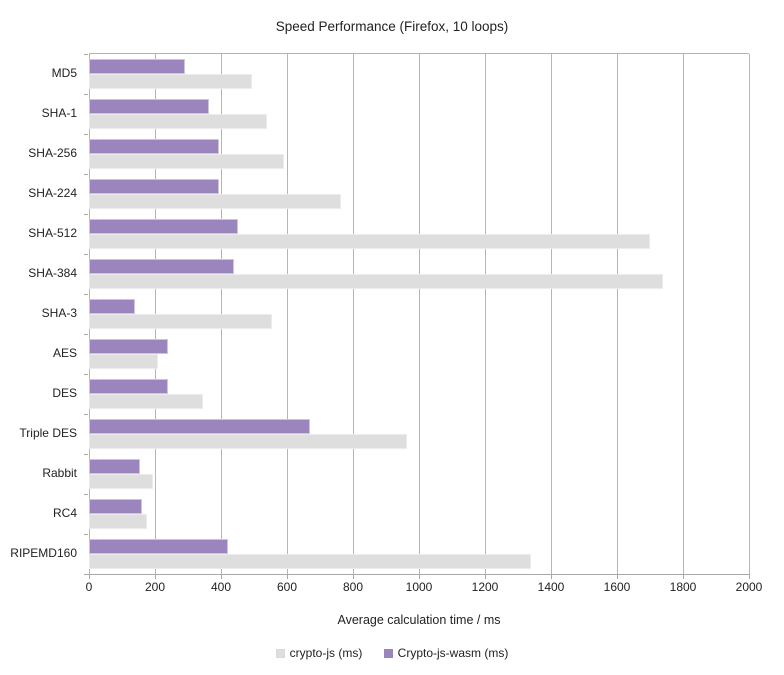  I want to click on category-label: SHA-384, so click(52, 273).